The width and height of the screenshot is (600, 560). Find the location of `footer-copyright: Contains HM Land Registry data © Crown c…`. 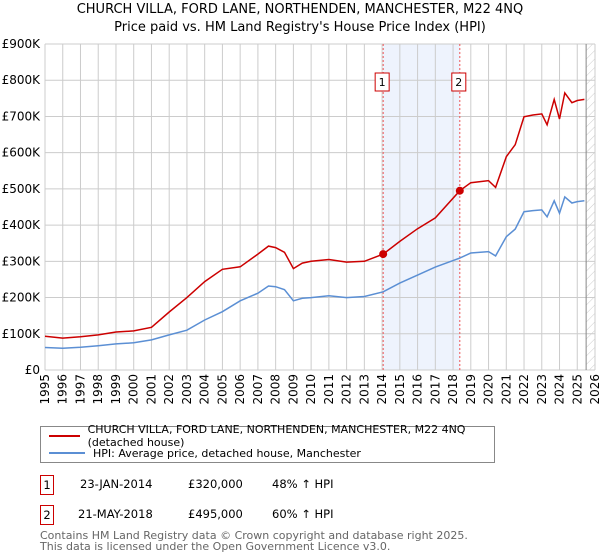

footer-copyright: Contains HM Land Registry data © Crown c… is located at coordinates (254, 535).